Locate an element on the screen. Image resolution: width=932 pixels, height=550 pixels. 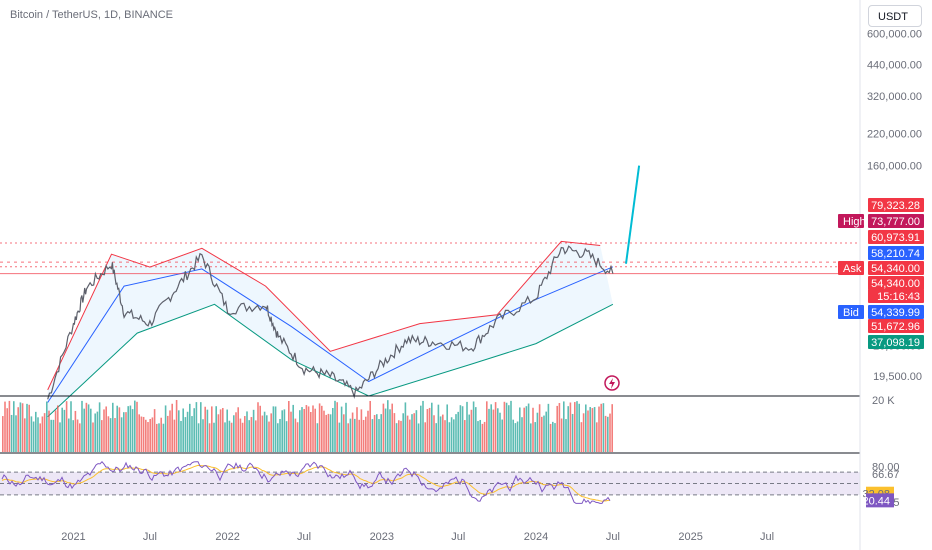
rsi-ma-line is located at coordinates (305, 483).